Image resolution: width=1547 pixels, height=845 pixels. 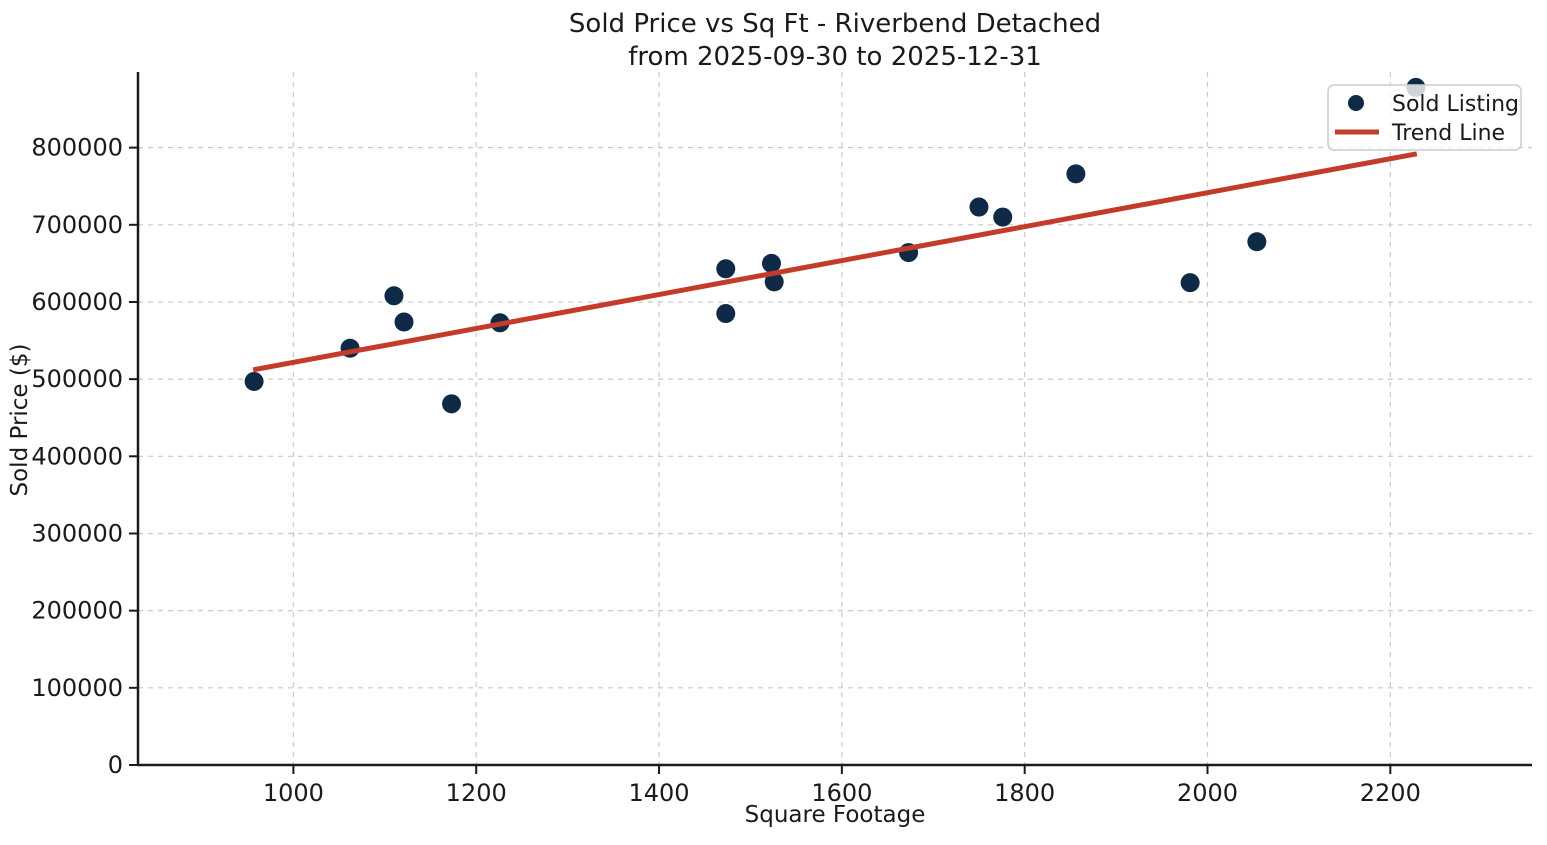 What do you see at coordinates (115, 765) in the screenshot?
I see `y-tick-label: 0` at bounding box center [115, 765].